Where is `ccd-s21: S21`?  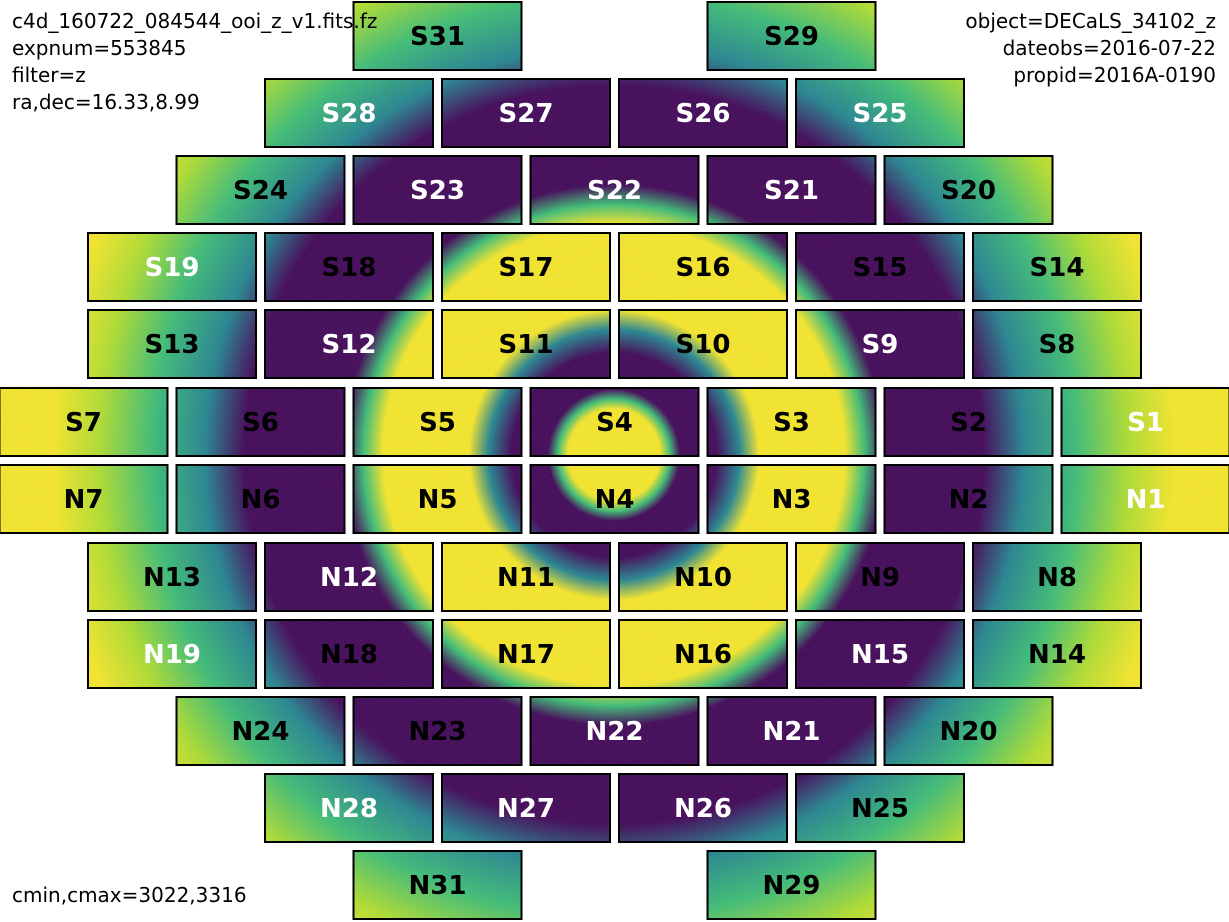 ccd-s21: S21 is located at coordinates (791, 190).